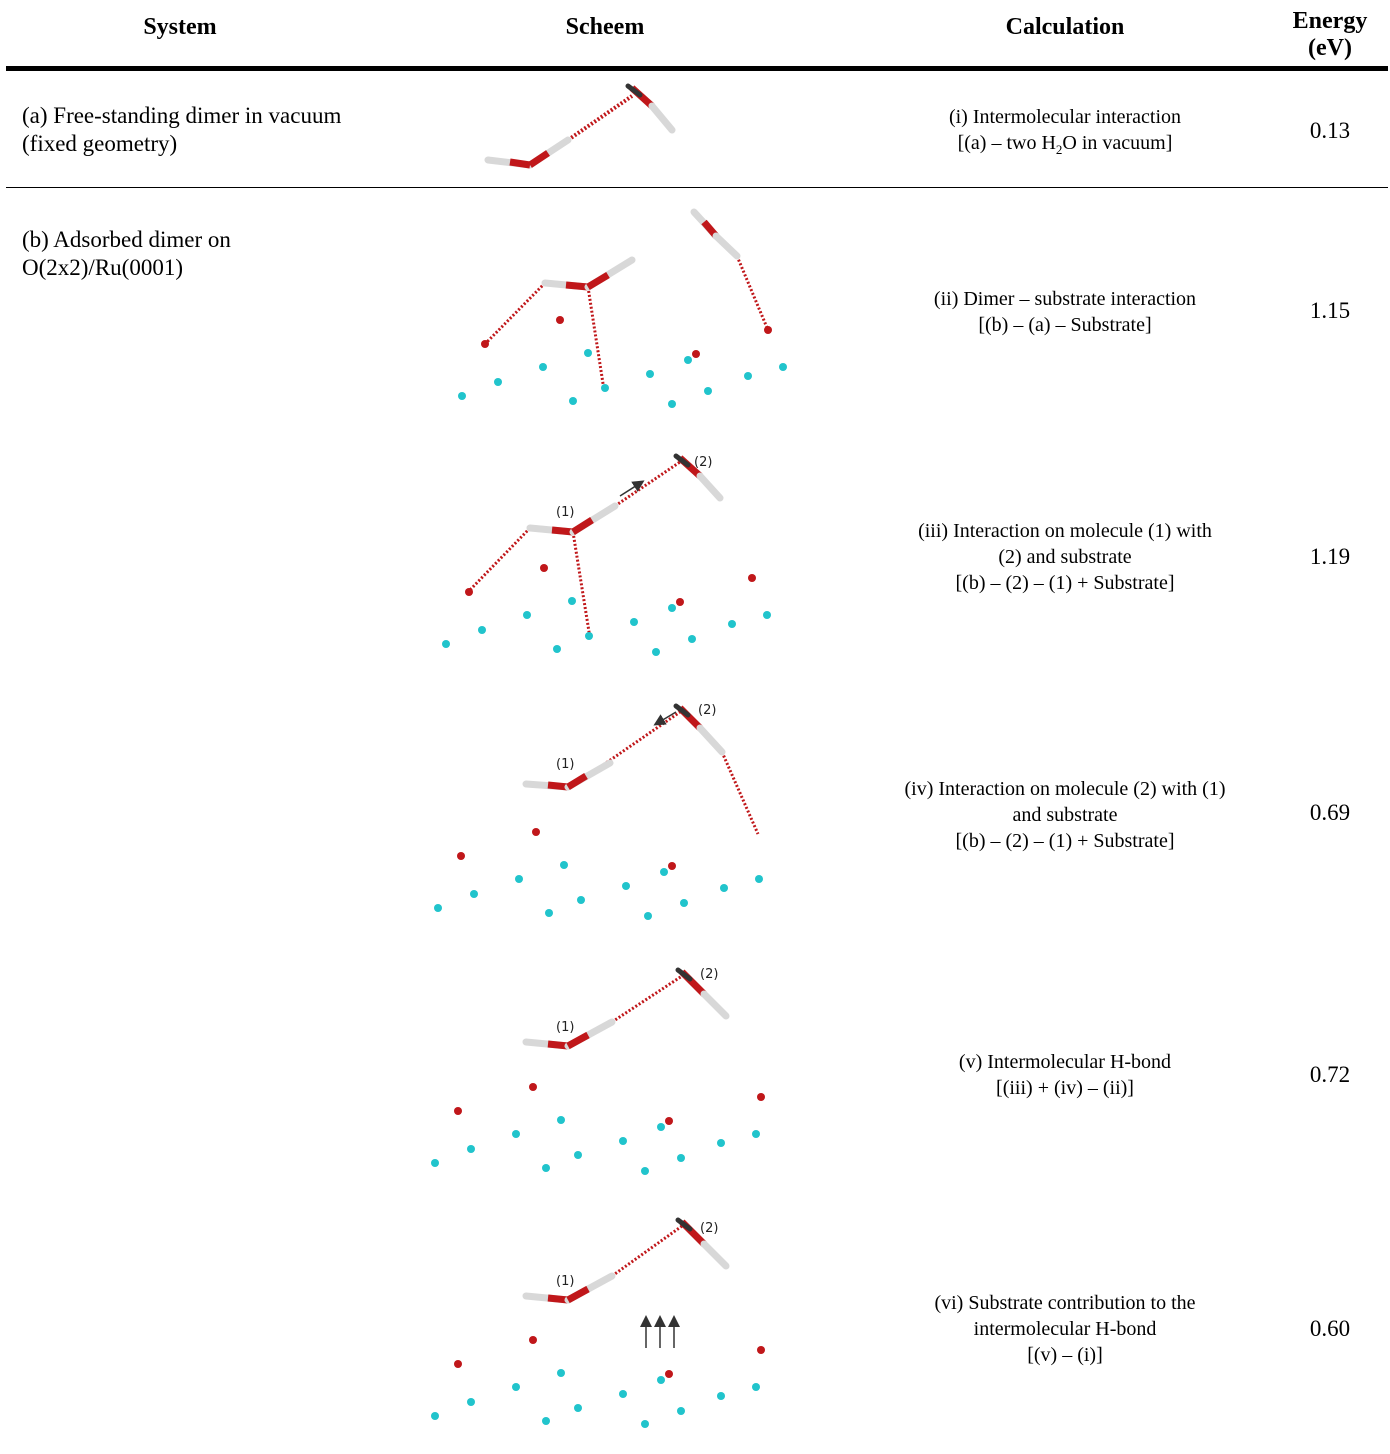  I want to click on header-calculation: Calculation, so click(1065, 27).